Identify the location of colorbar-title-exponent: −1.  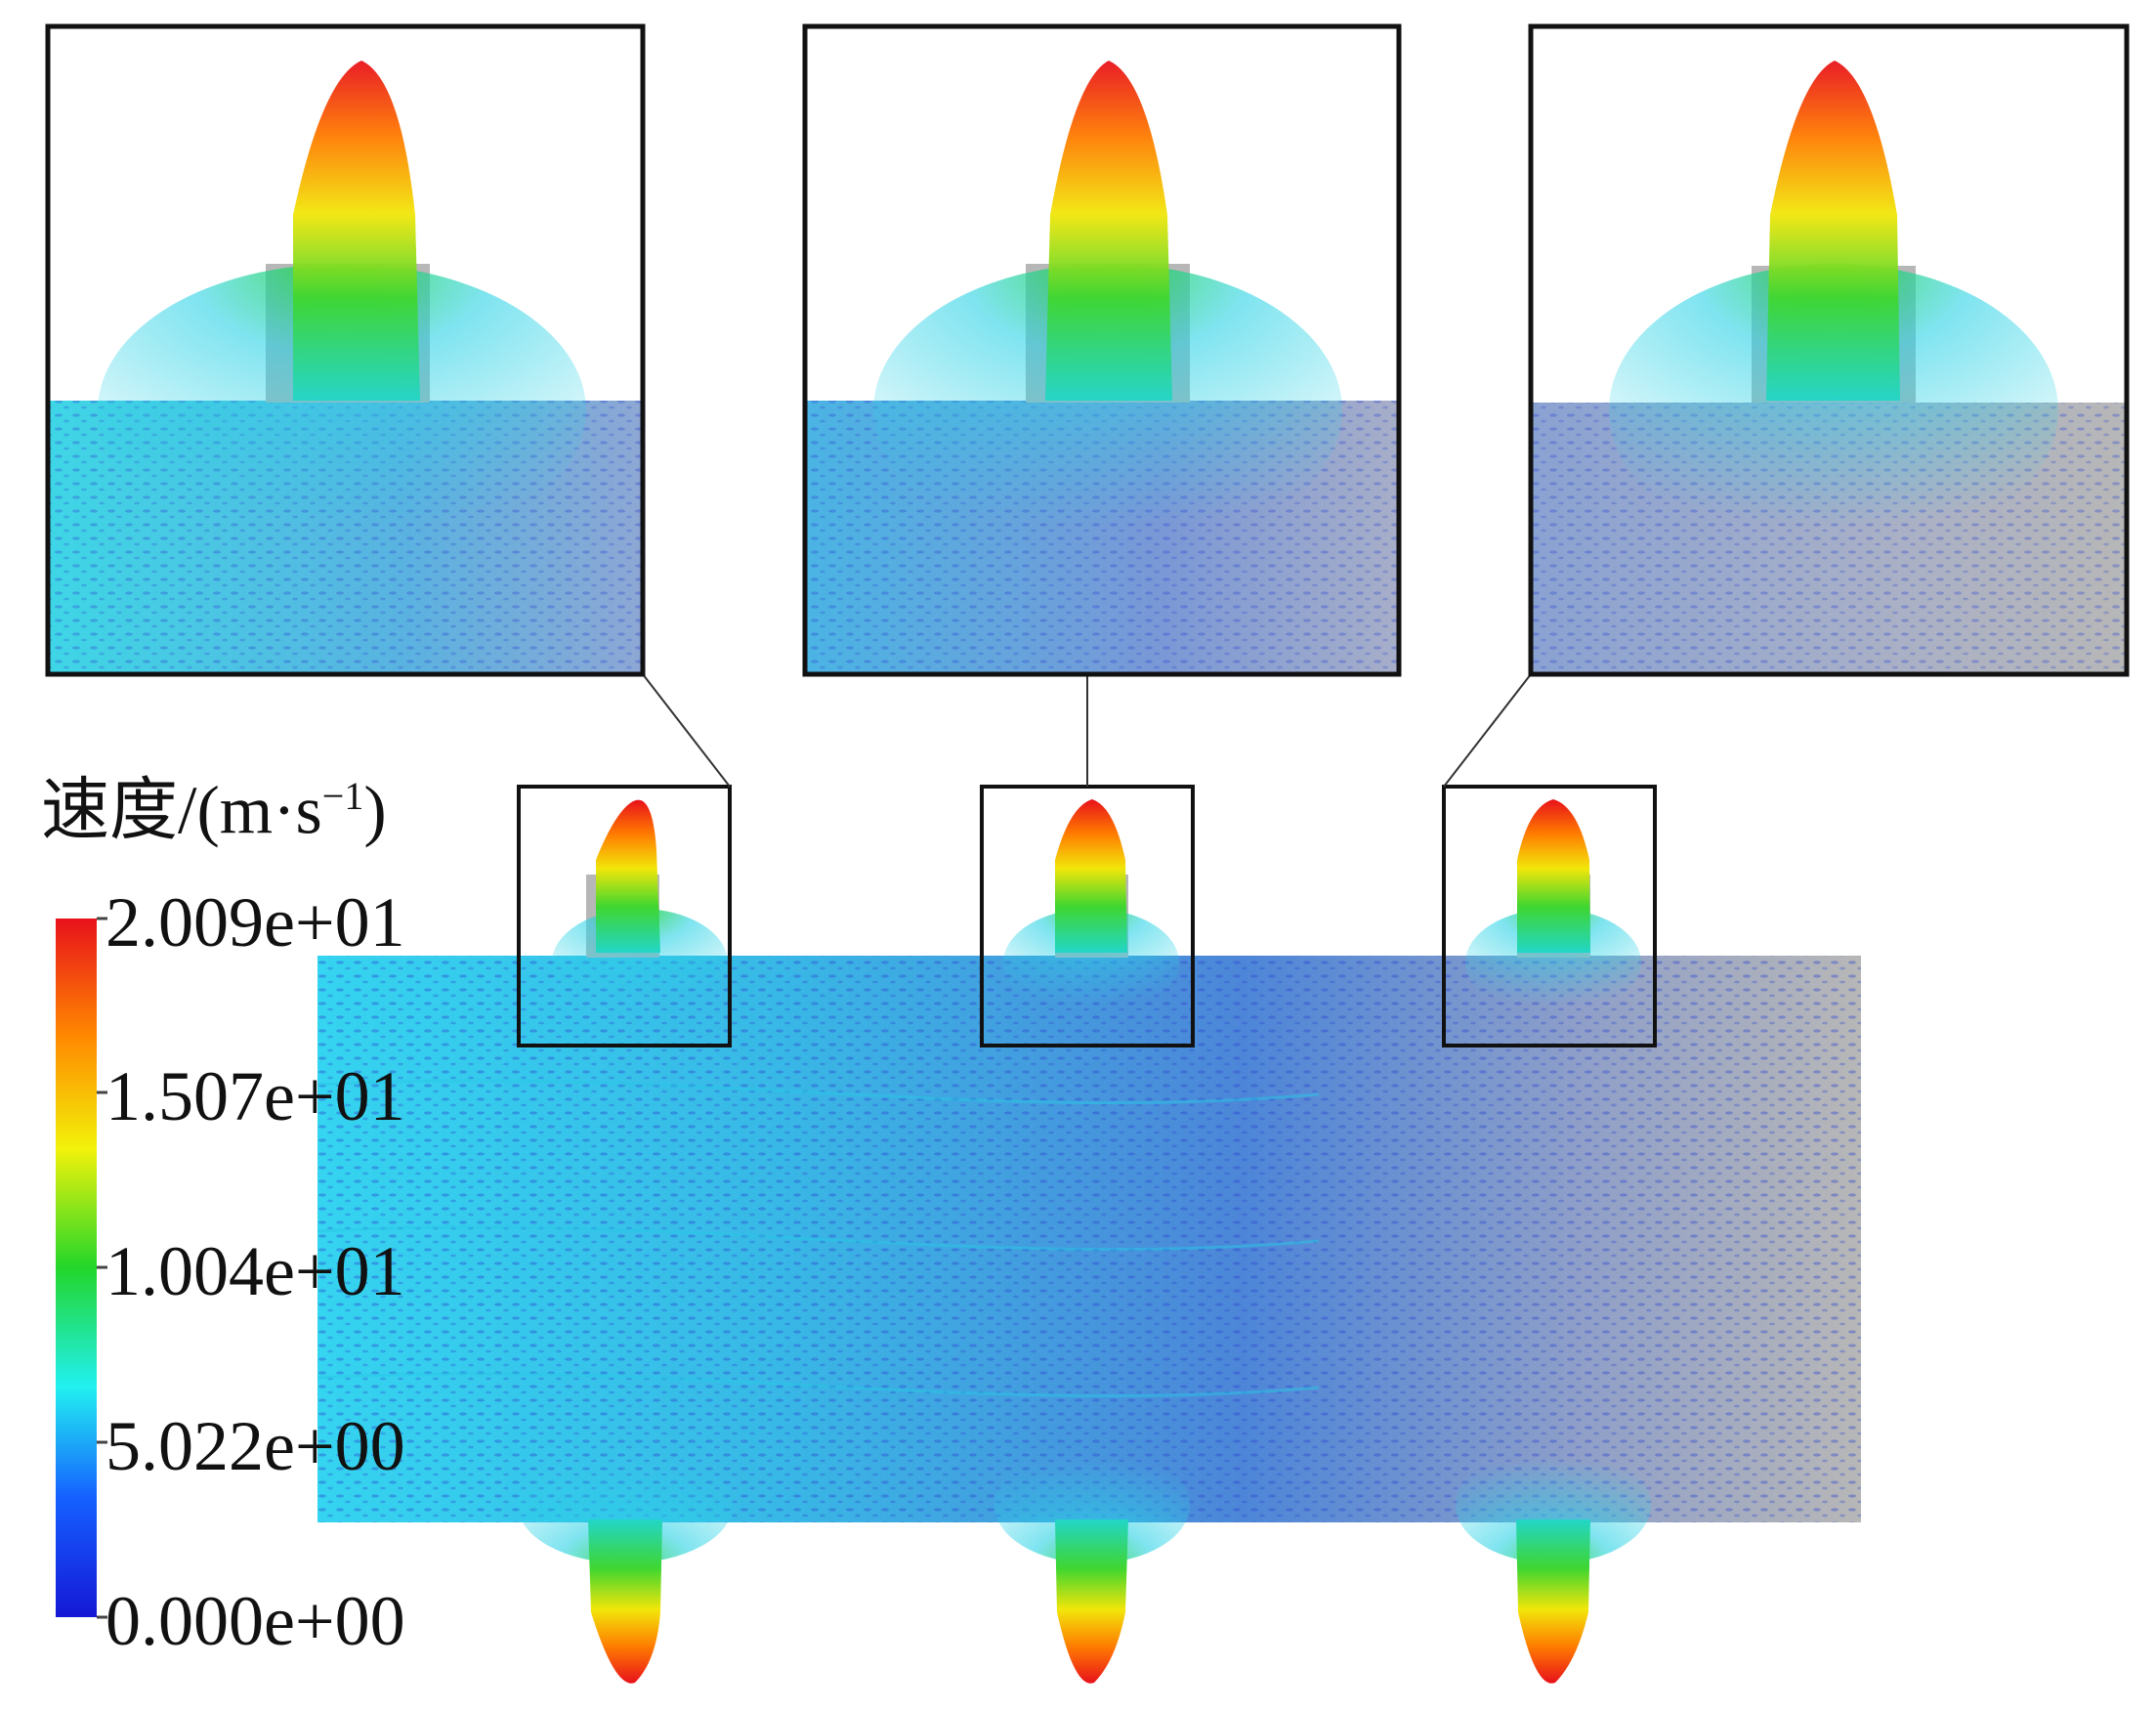
(342, 796).